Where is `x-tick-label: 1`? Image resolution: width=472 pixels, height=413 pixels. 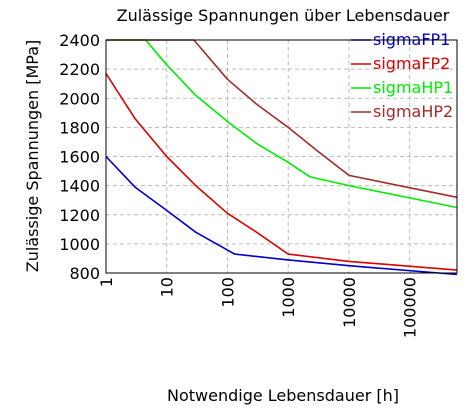 x-tick-label: 1 is located at coordinates (106, 282).